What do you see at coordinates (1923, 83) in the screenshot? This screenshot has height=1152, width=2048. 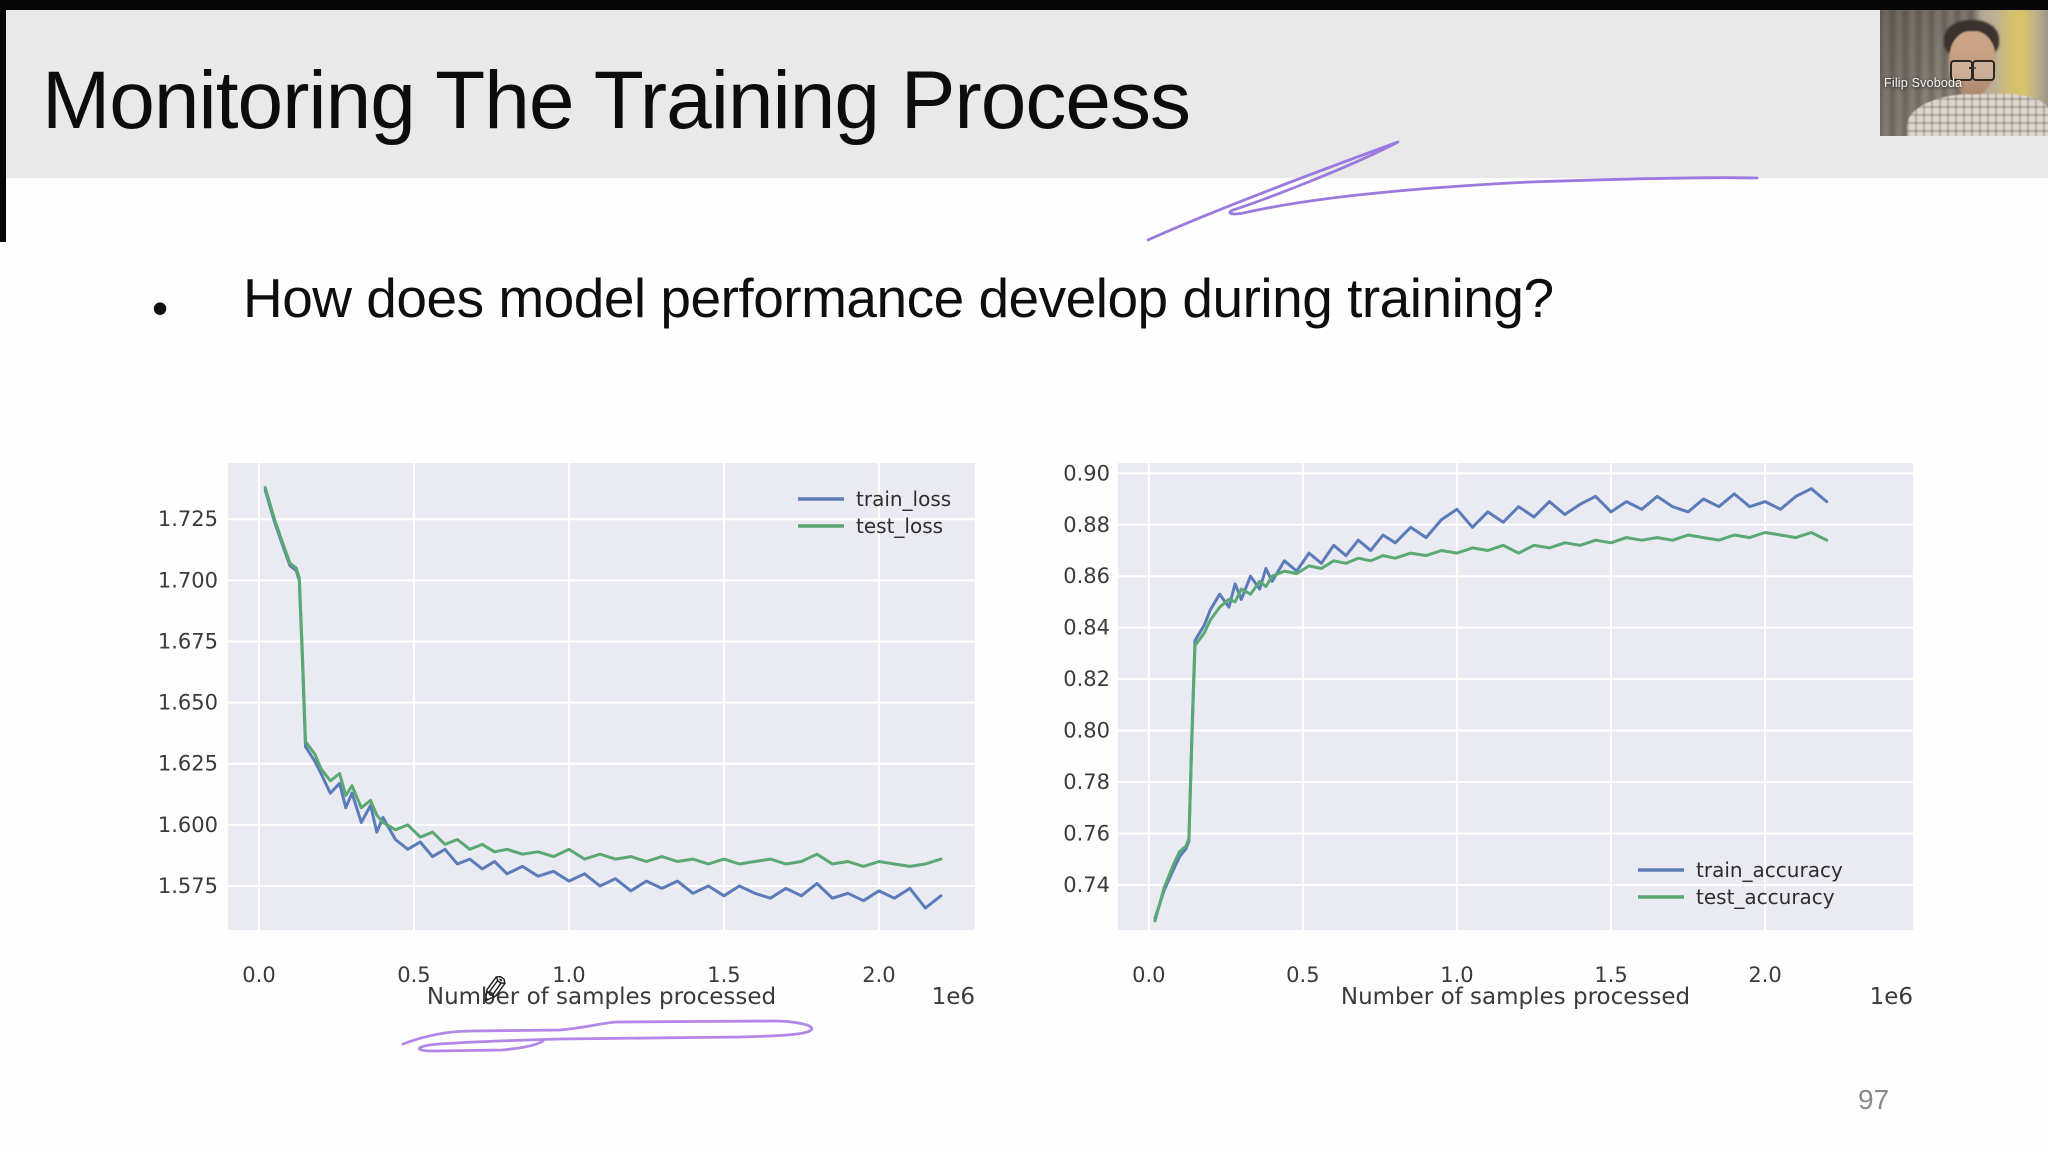 I see `webcam-name-label: Filip Svoboda` at bounding box center [1923, 83].